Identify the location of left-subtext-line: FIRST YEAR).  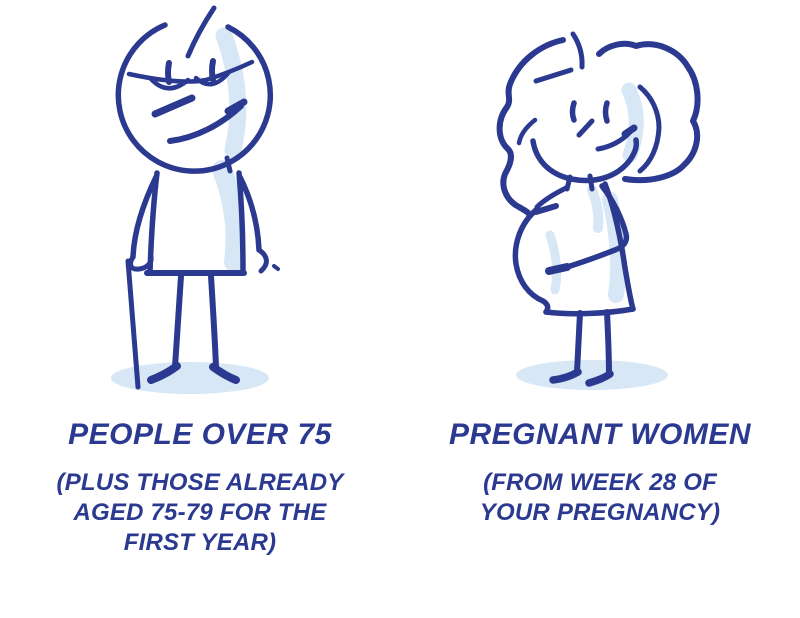
(200, 542).